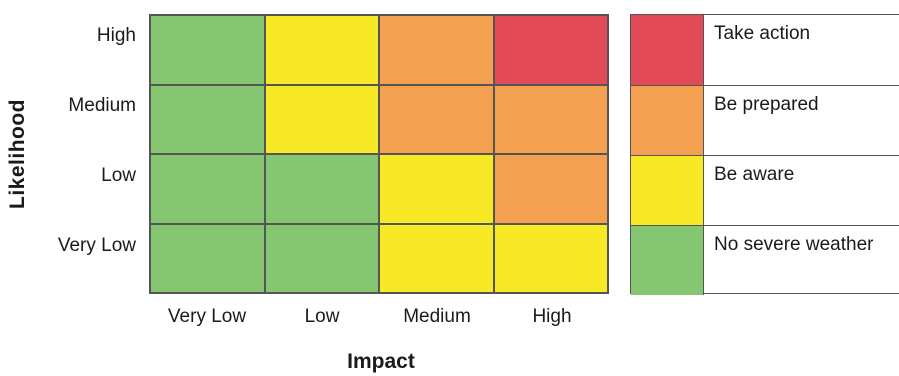  What do you see at coordinates (436, 119) in the screenshot?
I see `matrix-cell-medium-medium` at bounding box center [436, 119].